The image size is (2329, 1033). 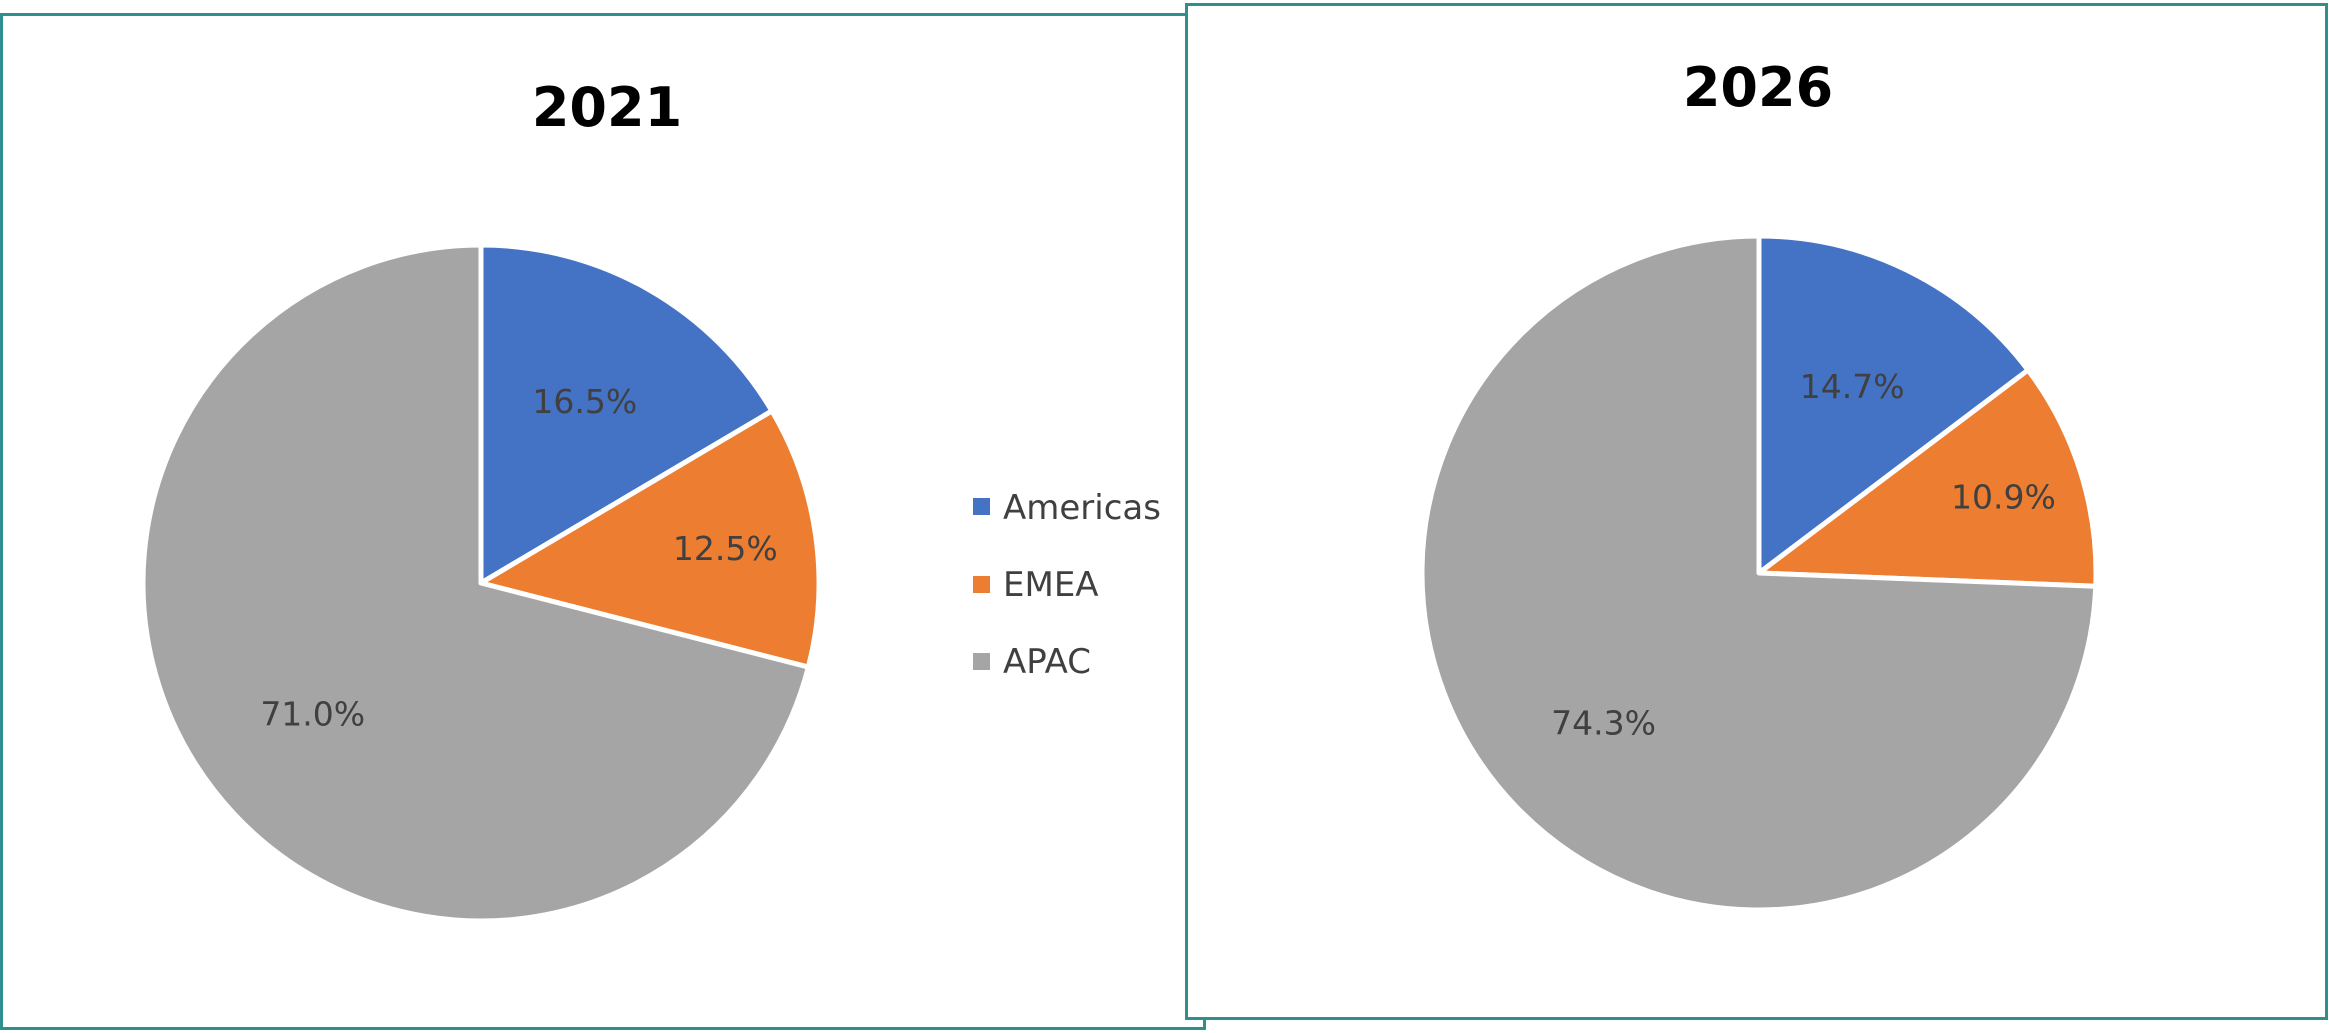 What do you see at coordinates (1082, 508) in the screenshot?
I see `legend-label-americas: Americas` at bounding box center [1082, 508].